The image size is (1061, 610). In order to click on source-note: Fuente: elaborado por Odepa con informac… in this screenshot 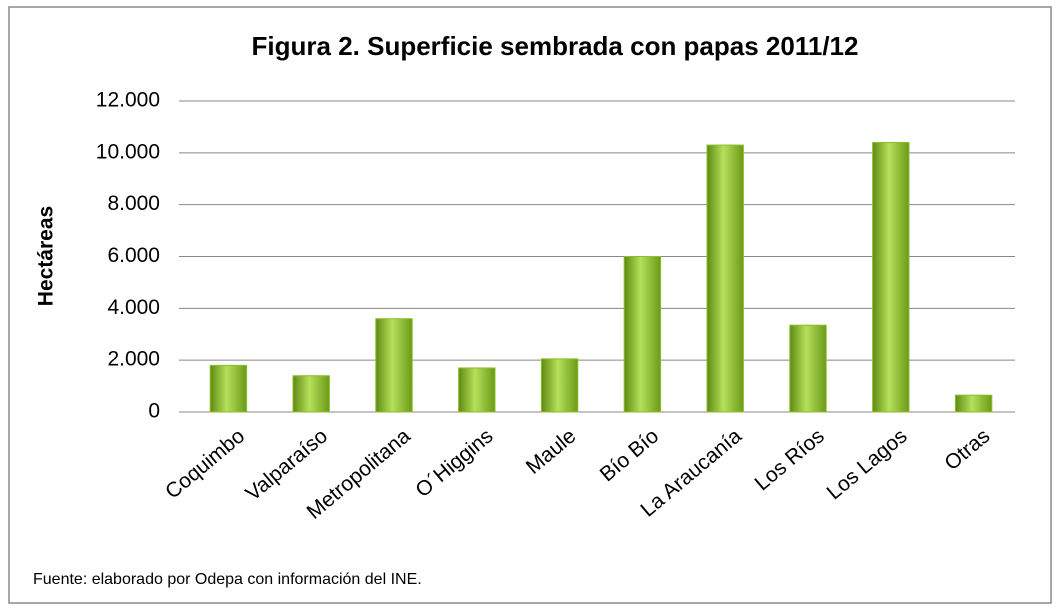, I will do `click(227, 579)`.